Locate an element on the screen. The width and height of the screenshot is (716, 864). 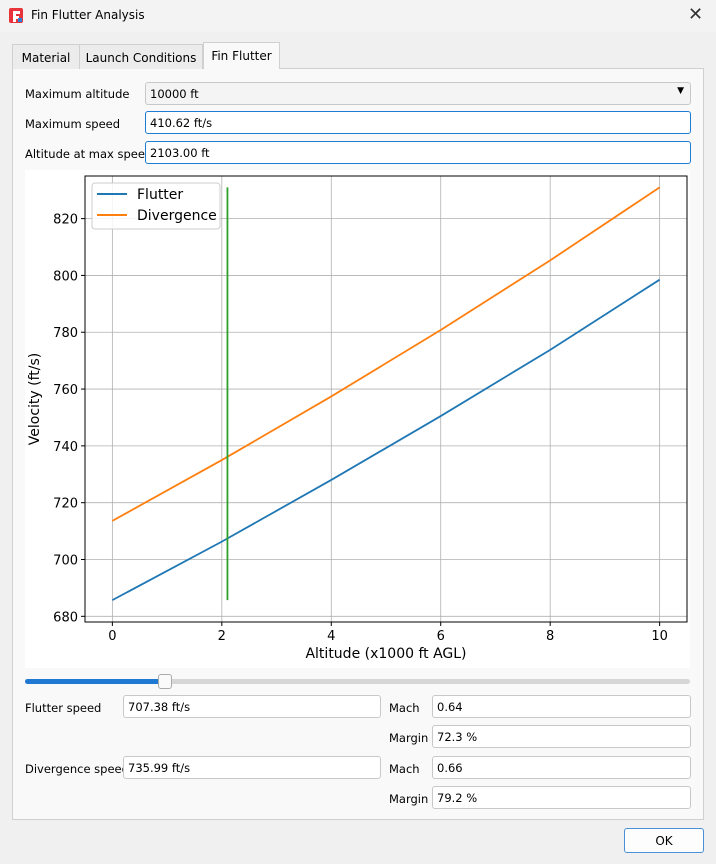
chevron-down-icon: ▼ is located at coordinates (680, 91).